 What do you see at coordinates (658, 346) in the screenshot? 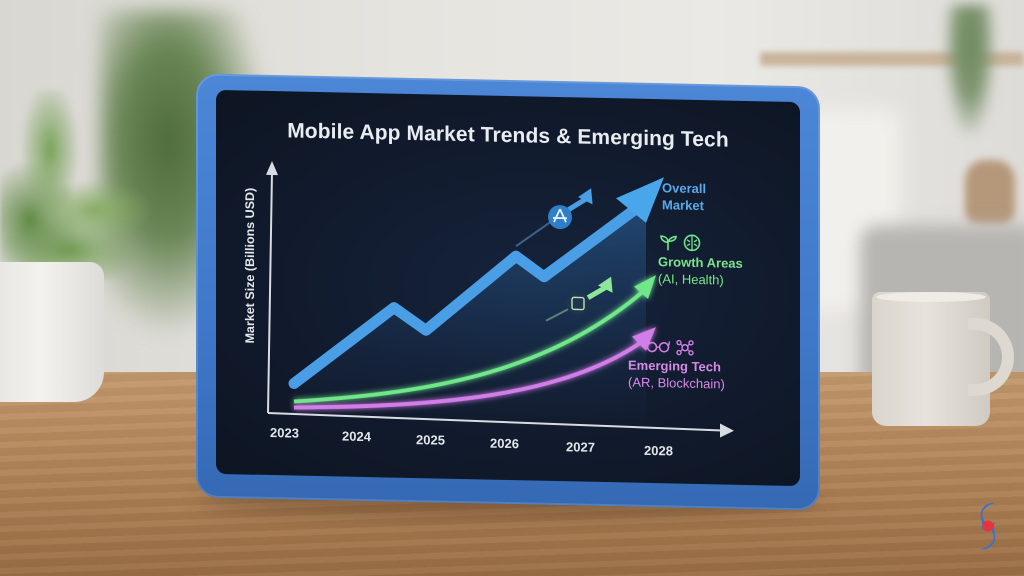
I see `ar-glasses-icon` at bounding box center [658, 346].